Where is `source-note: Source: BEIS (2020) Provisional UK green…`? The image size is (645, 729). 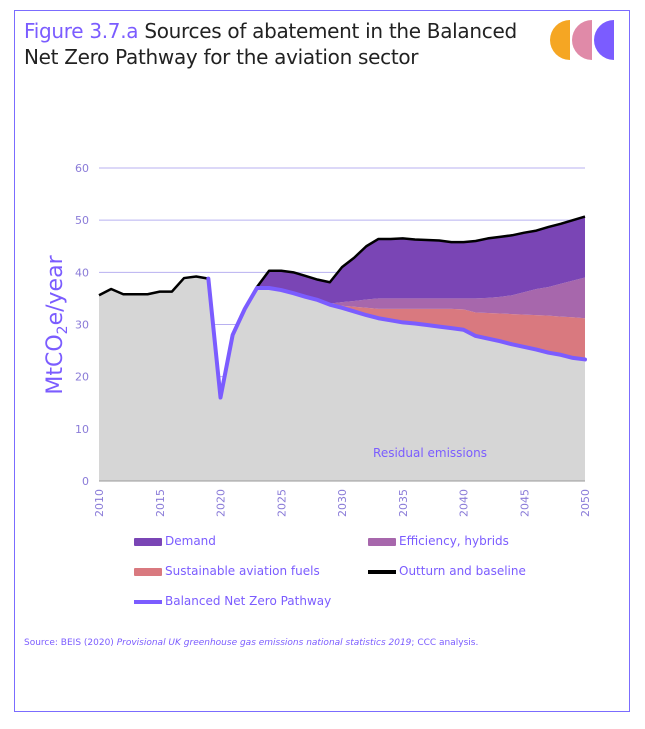 source-note: Source: BEIS (2020) Provisional UK green… is located at coordinates (319, 643).